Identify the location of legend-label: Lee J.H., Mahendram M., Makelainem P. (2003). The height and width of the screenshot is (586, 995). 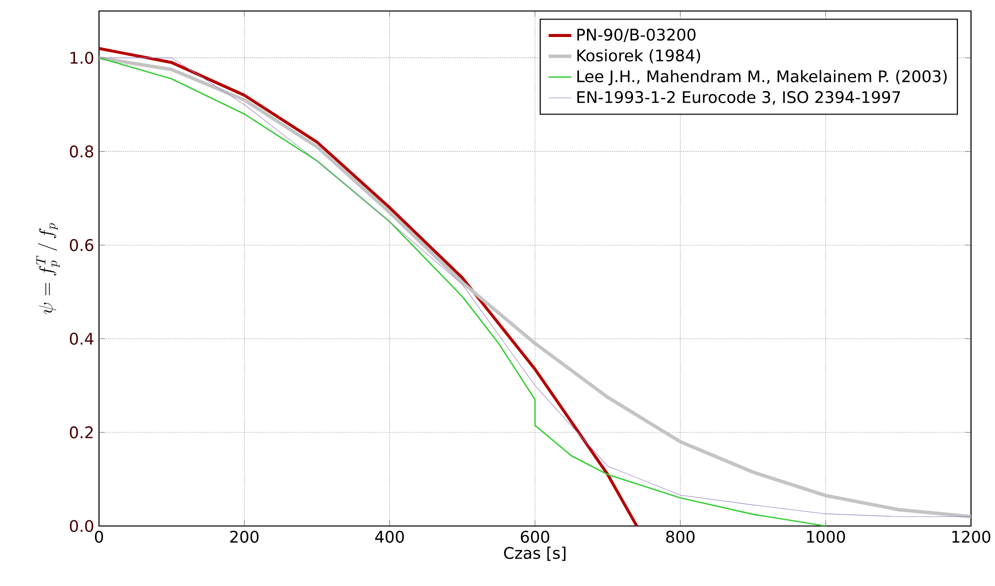
(762, 78).